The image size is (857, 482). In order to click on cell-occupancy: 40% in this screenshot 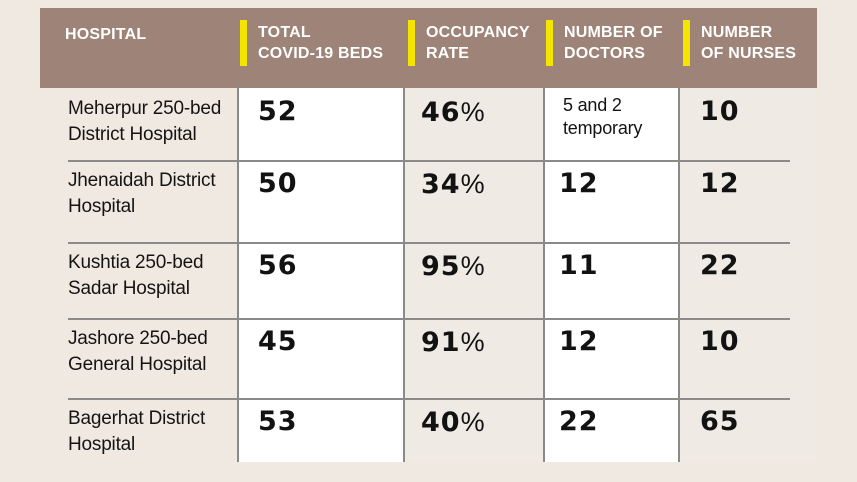, I will do `click(474, 430)`.